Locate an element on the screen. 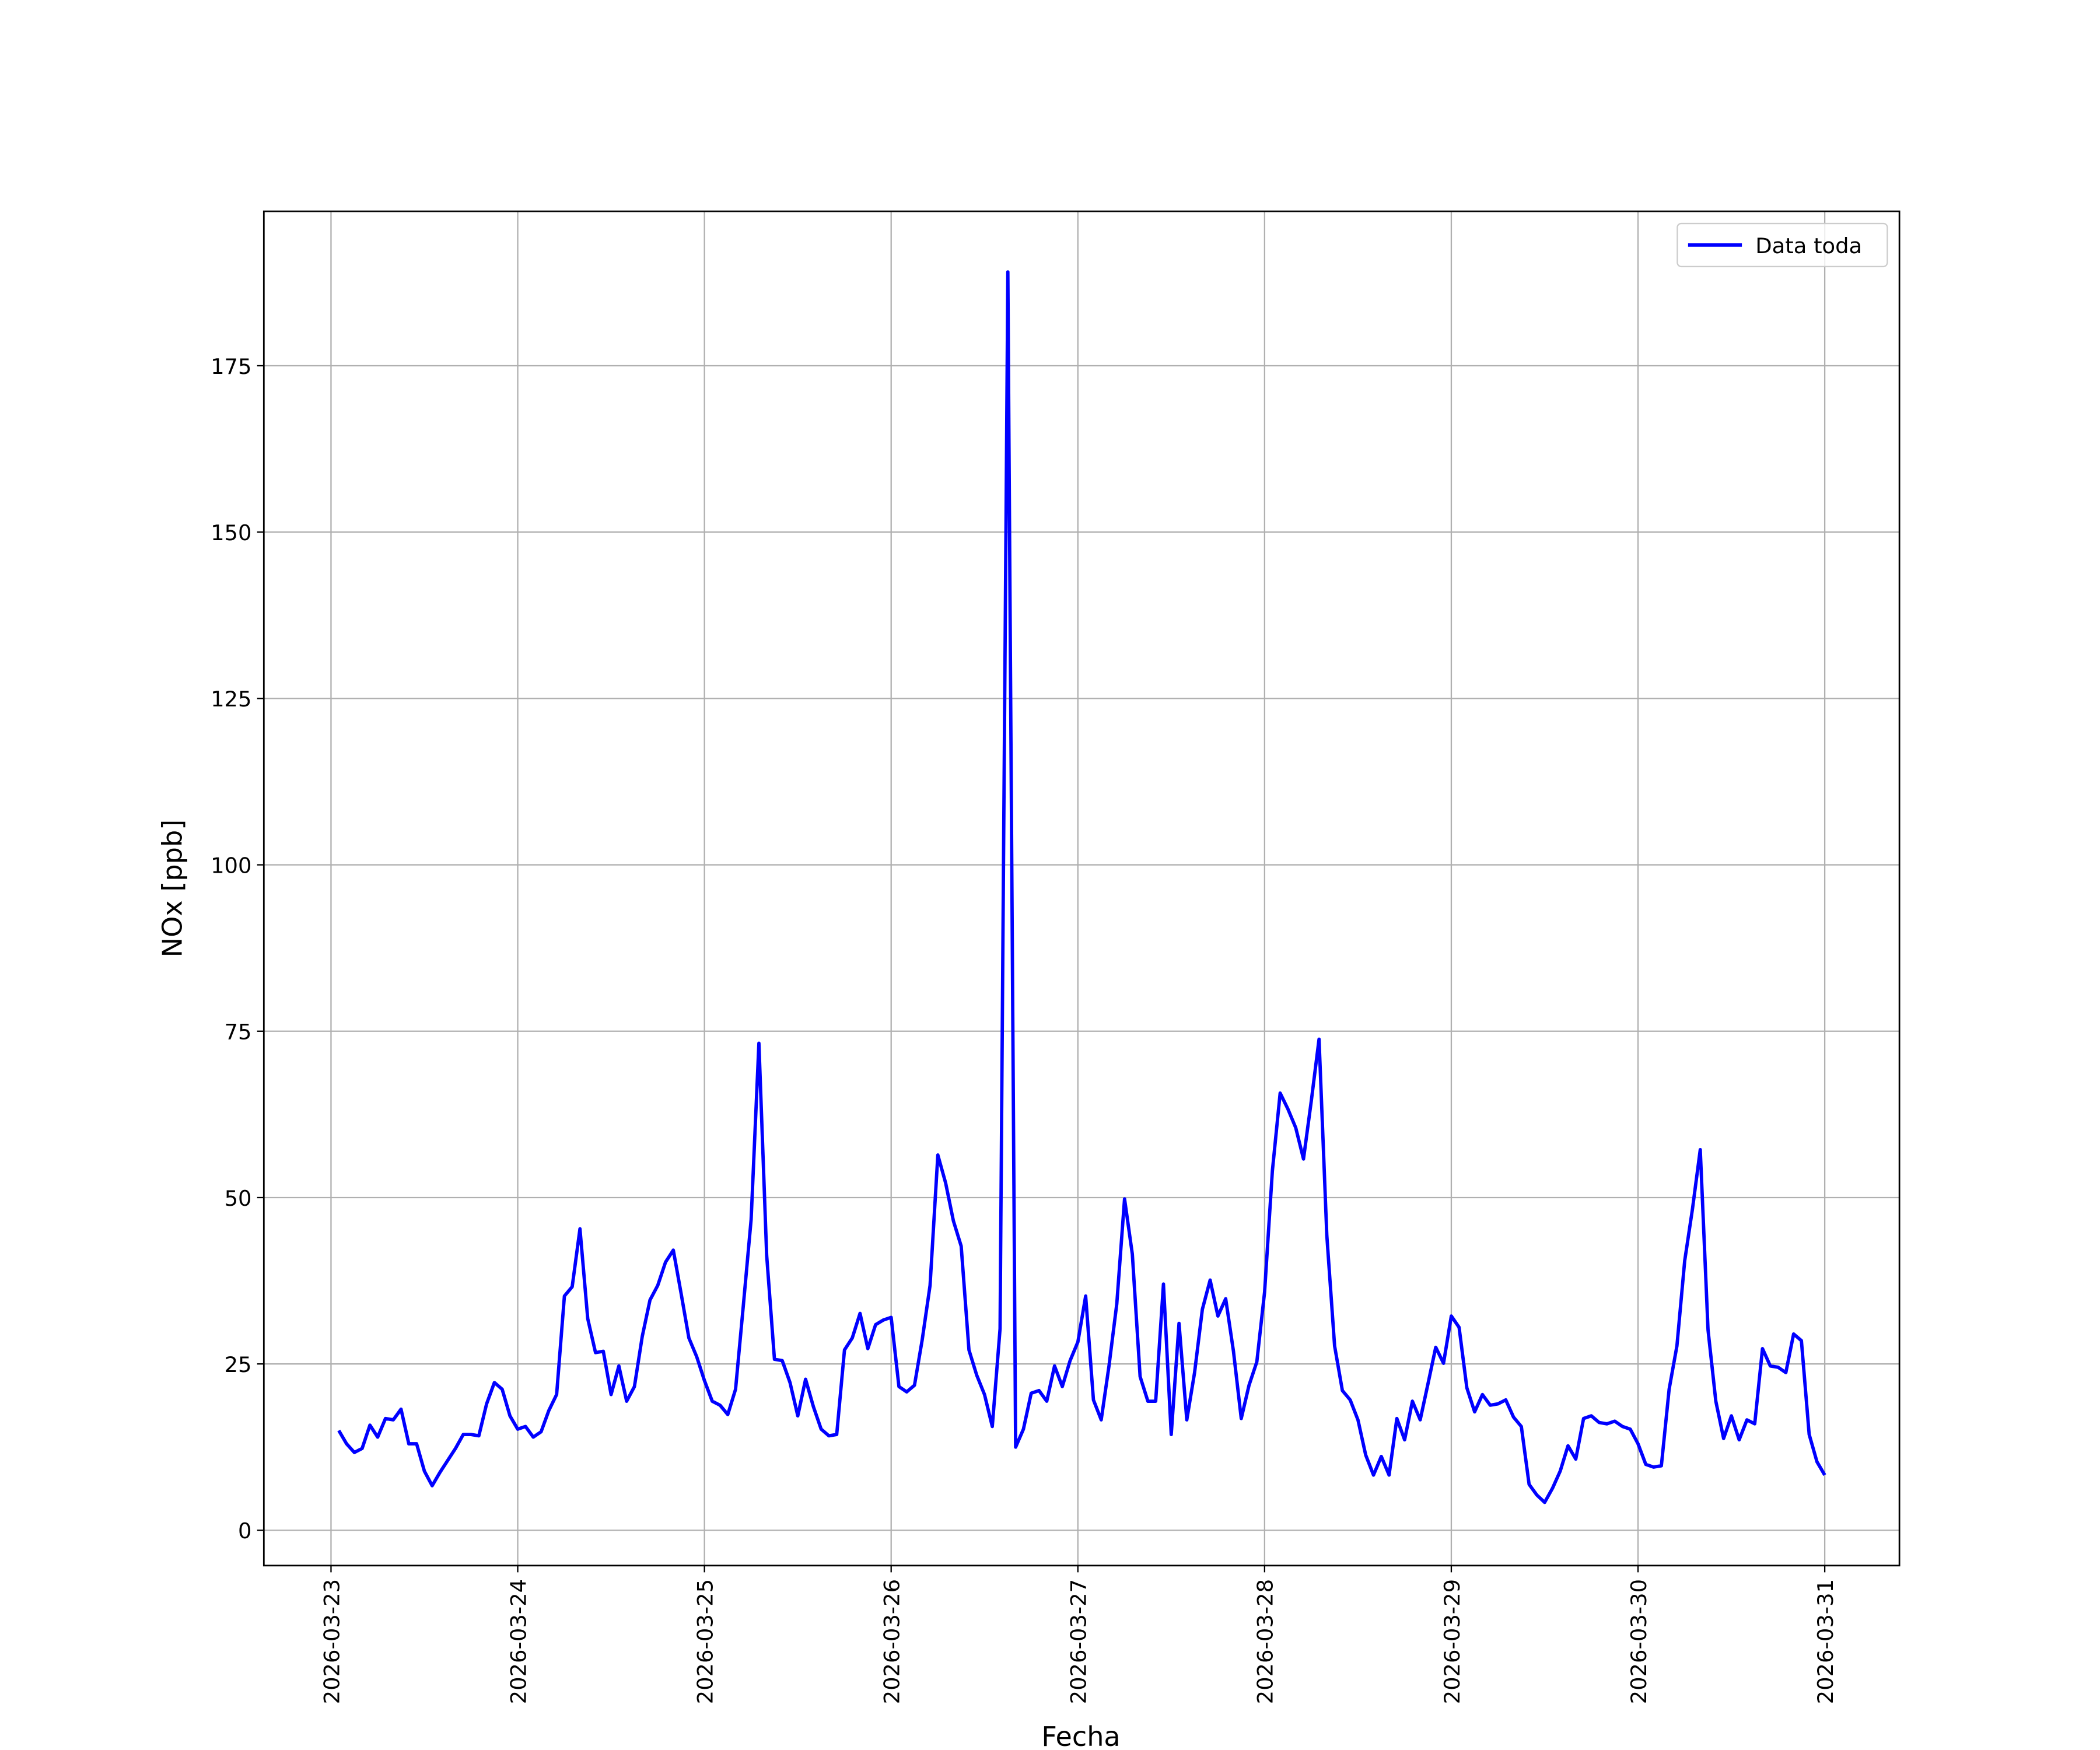 The height and width of the screenshot is (1750, 2100). x-tick-label: 2026-03-28 is located at coordinates (1265, 1641).